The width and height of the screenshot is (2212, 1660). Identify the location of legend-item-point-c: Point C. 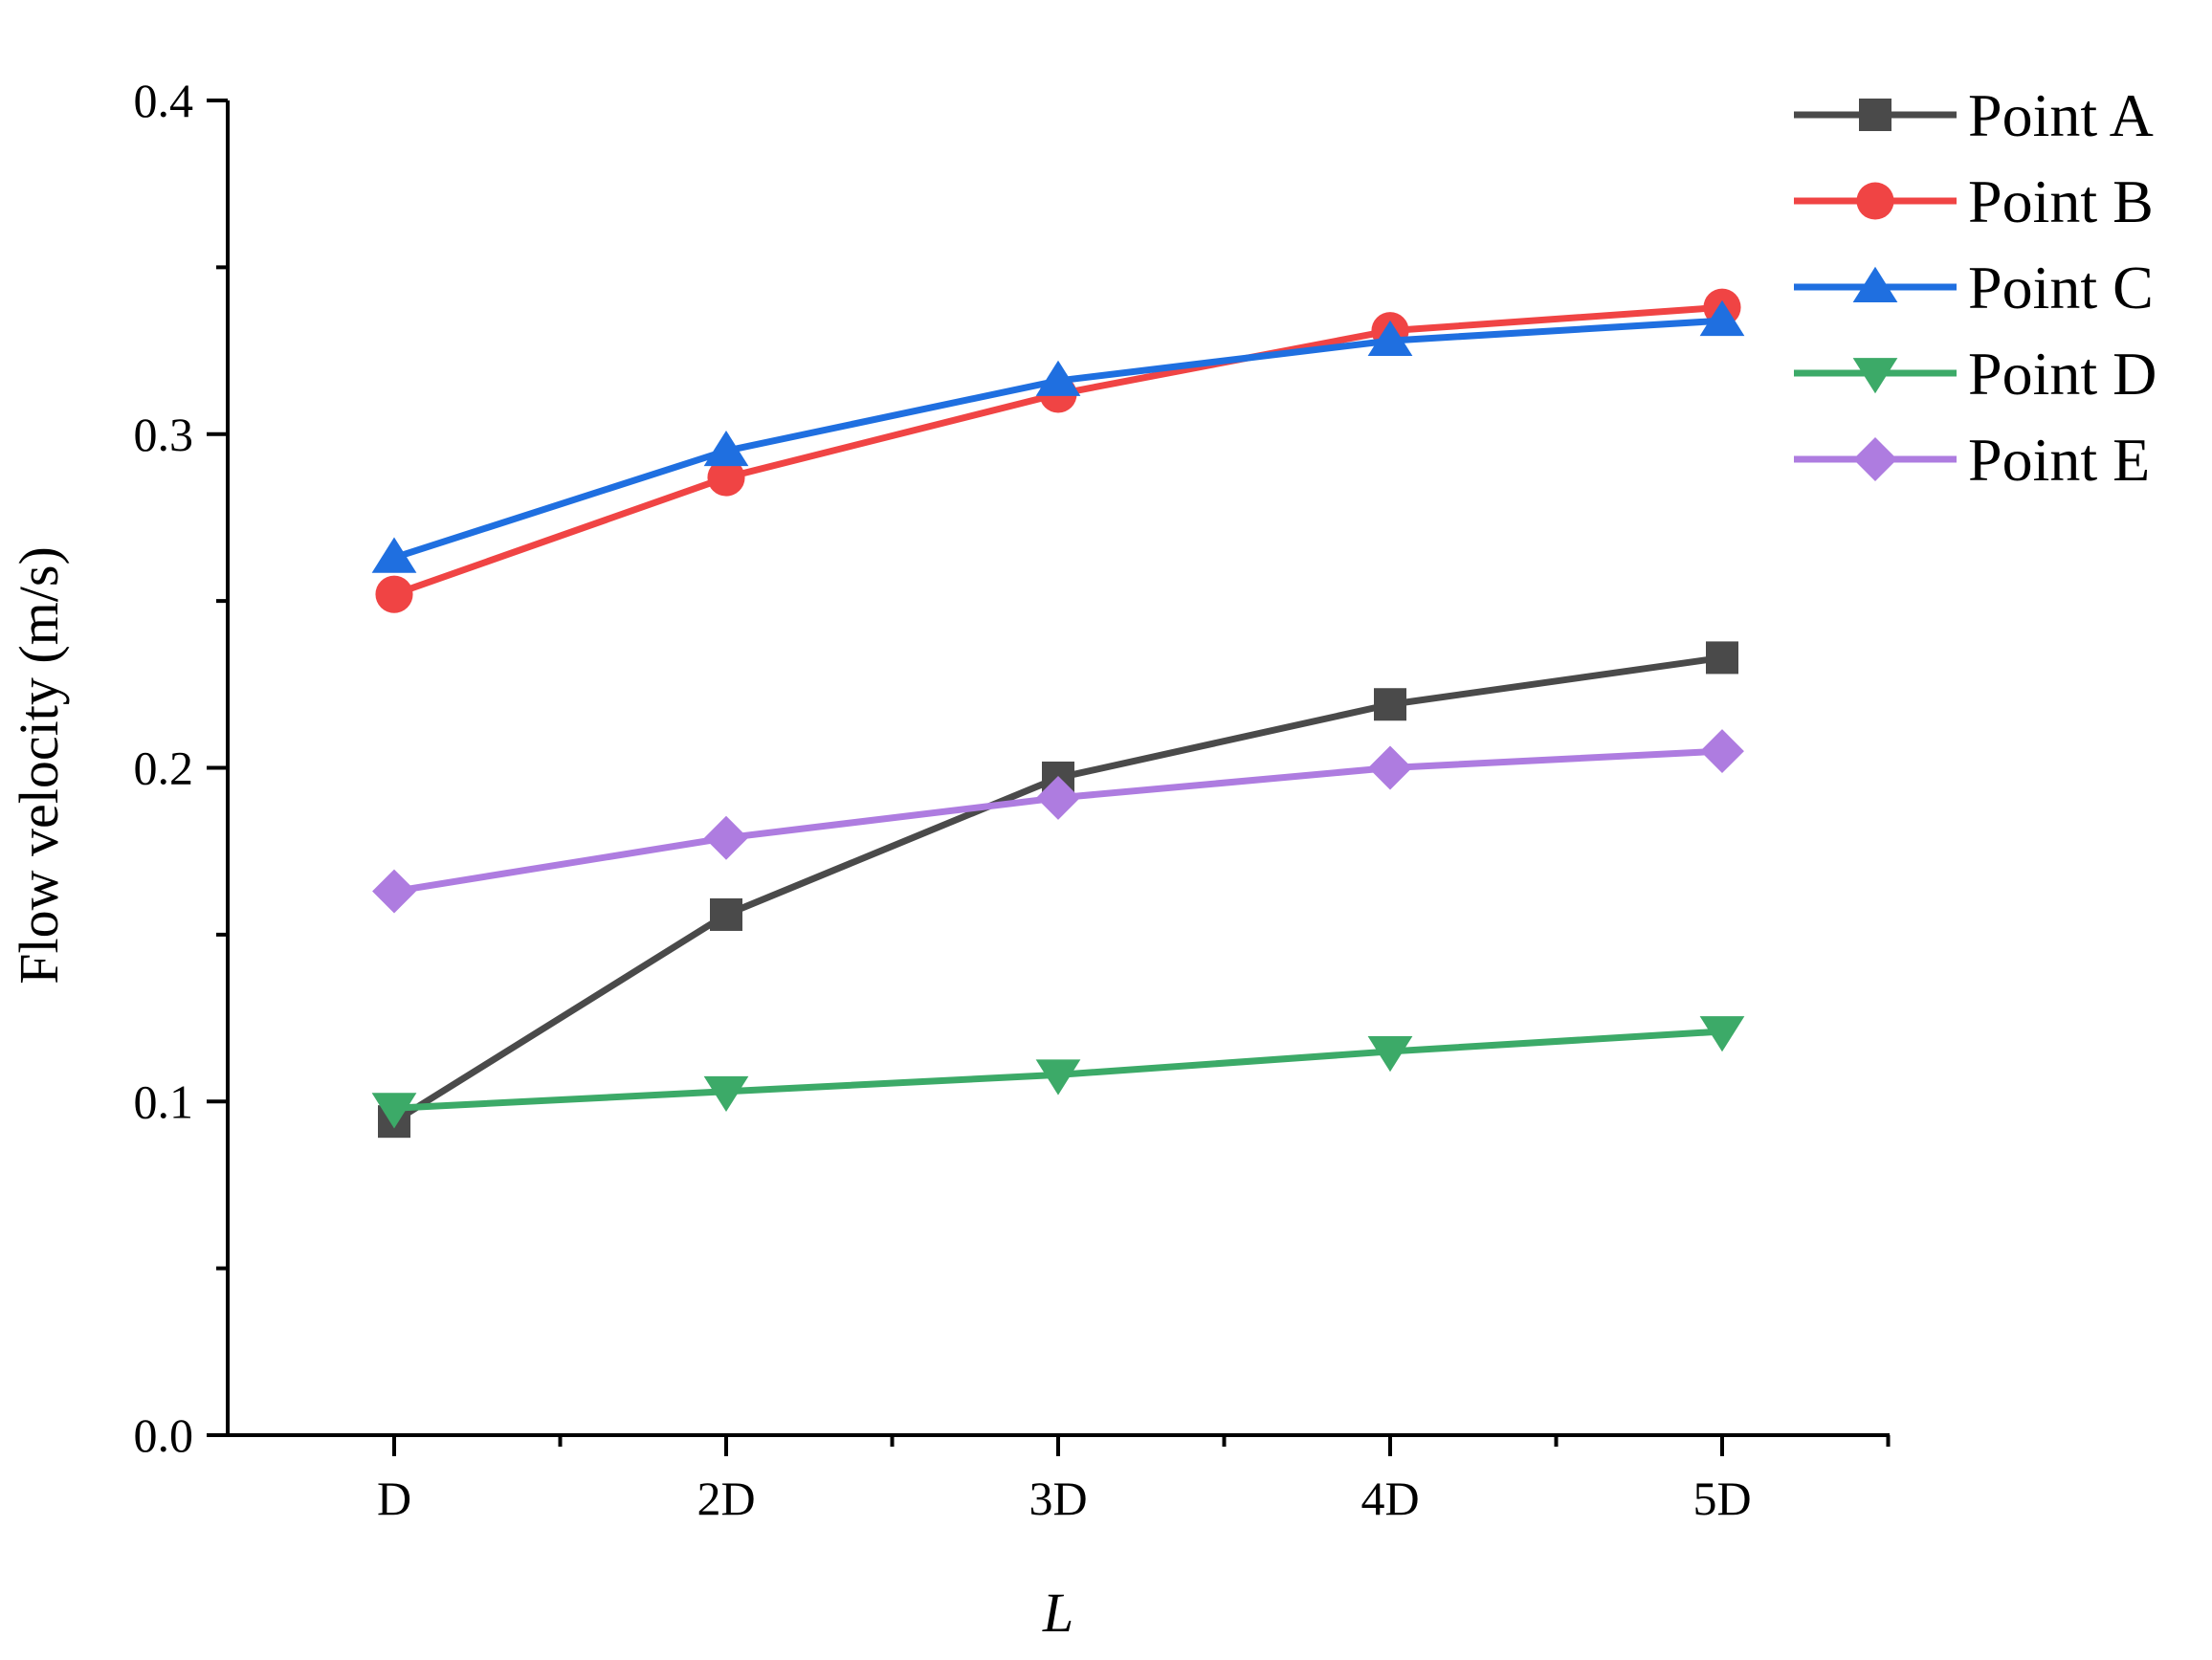
(1974, 287).